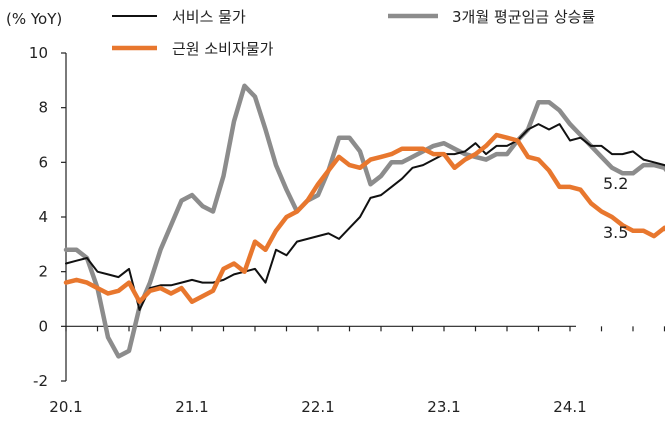  Describe the element at coordinates (43, 326) in the screenshot. I see `y-tick-label: 0` at that location.